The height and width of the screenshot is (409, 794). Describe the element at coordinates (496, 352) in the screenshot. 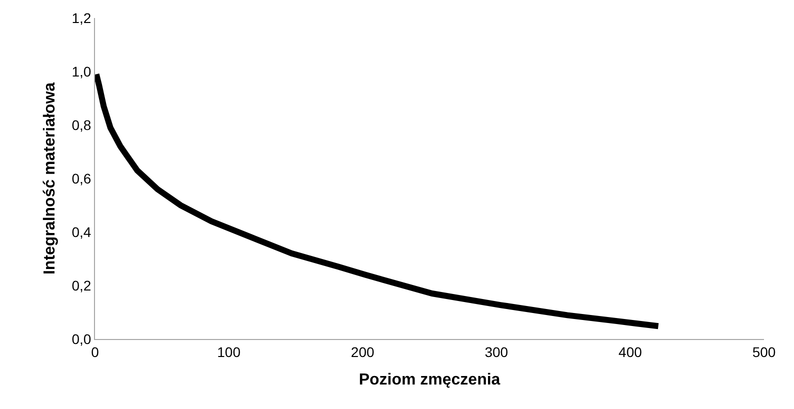

I see `x-tick-label: 300` at that location.